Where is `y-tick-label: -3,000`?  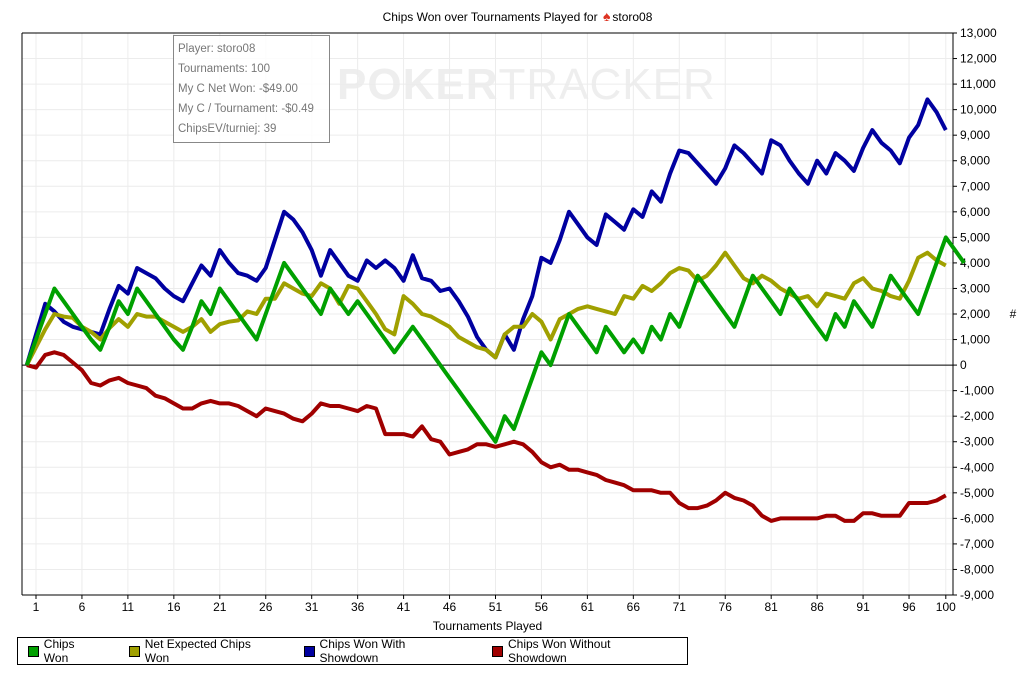
y-tick-label: -3,000 is located at coordinates (977, 442).